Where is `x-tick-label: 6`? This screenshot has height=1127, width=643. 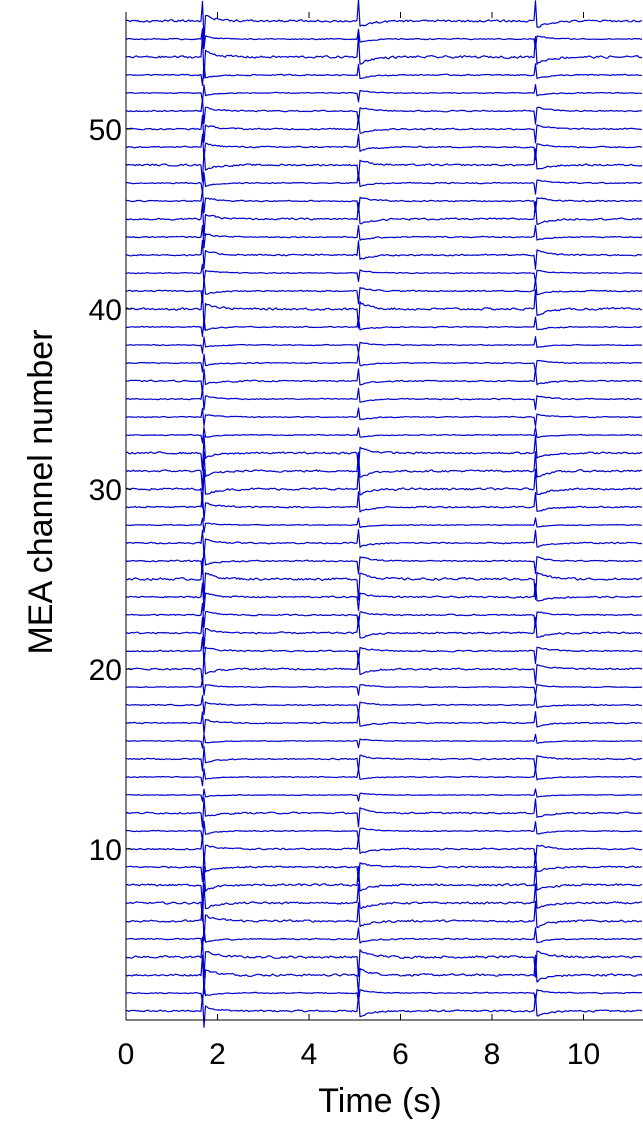
x-tick-label: 6 is located at coordinates (400, 1054).